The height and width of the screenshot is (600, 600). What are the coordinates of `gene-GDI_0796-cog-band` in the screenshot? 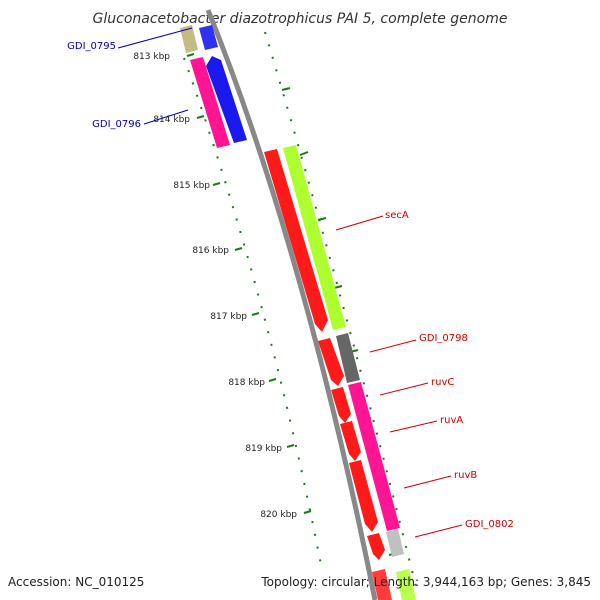 It's located at (210, 102).